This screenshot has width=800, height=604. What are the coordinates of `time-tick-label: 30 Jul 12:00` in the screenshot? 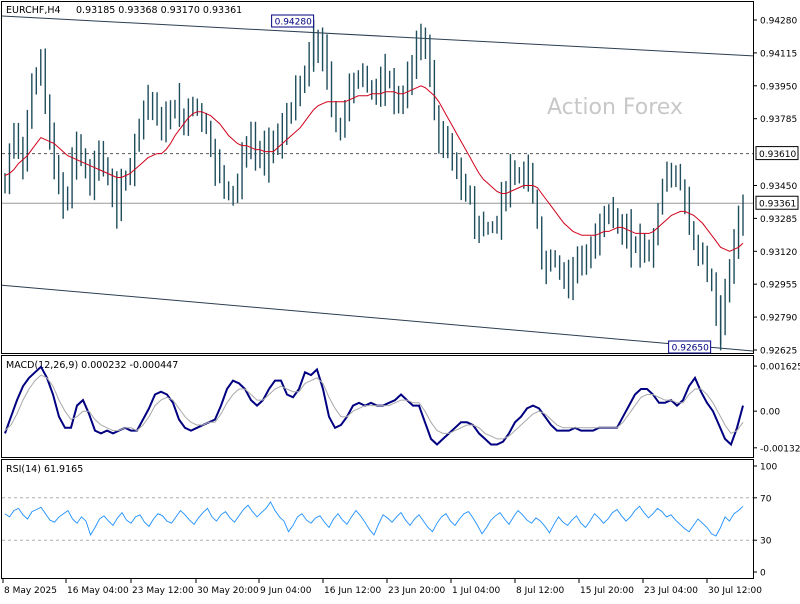 It's located at (735, 591).